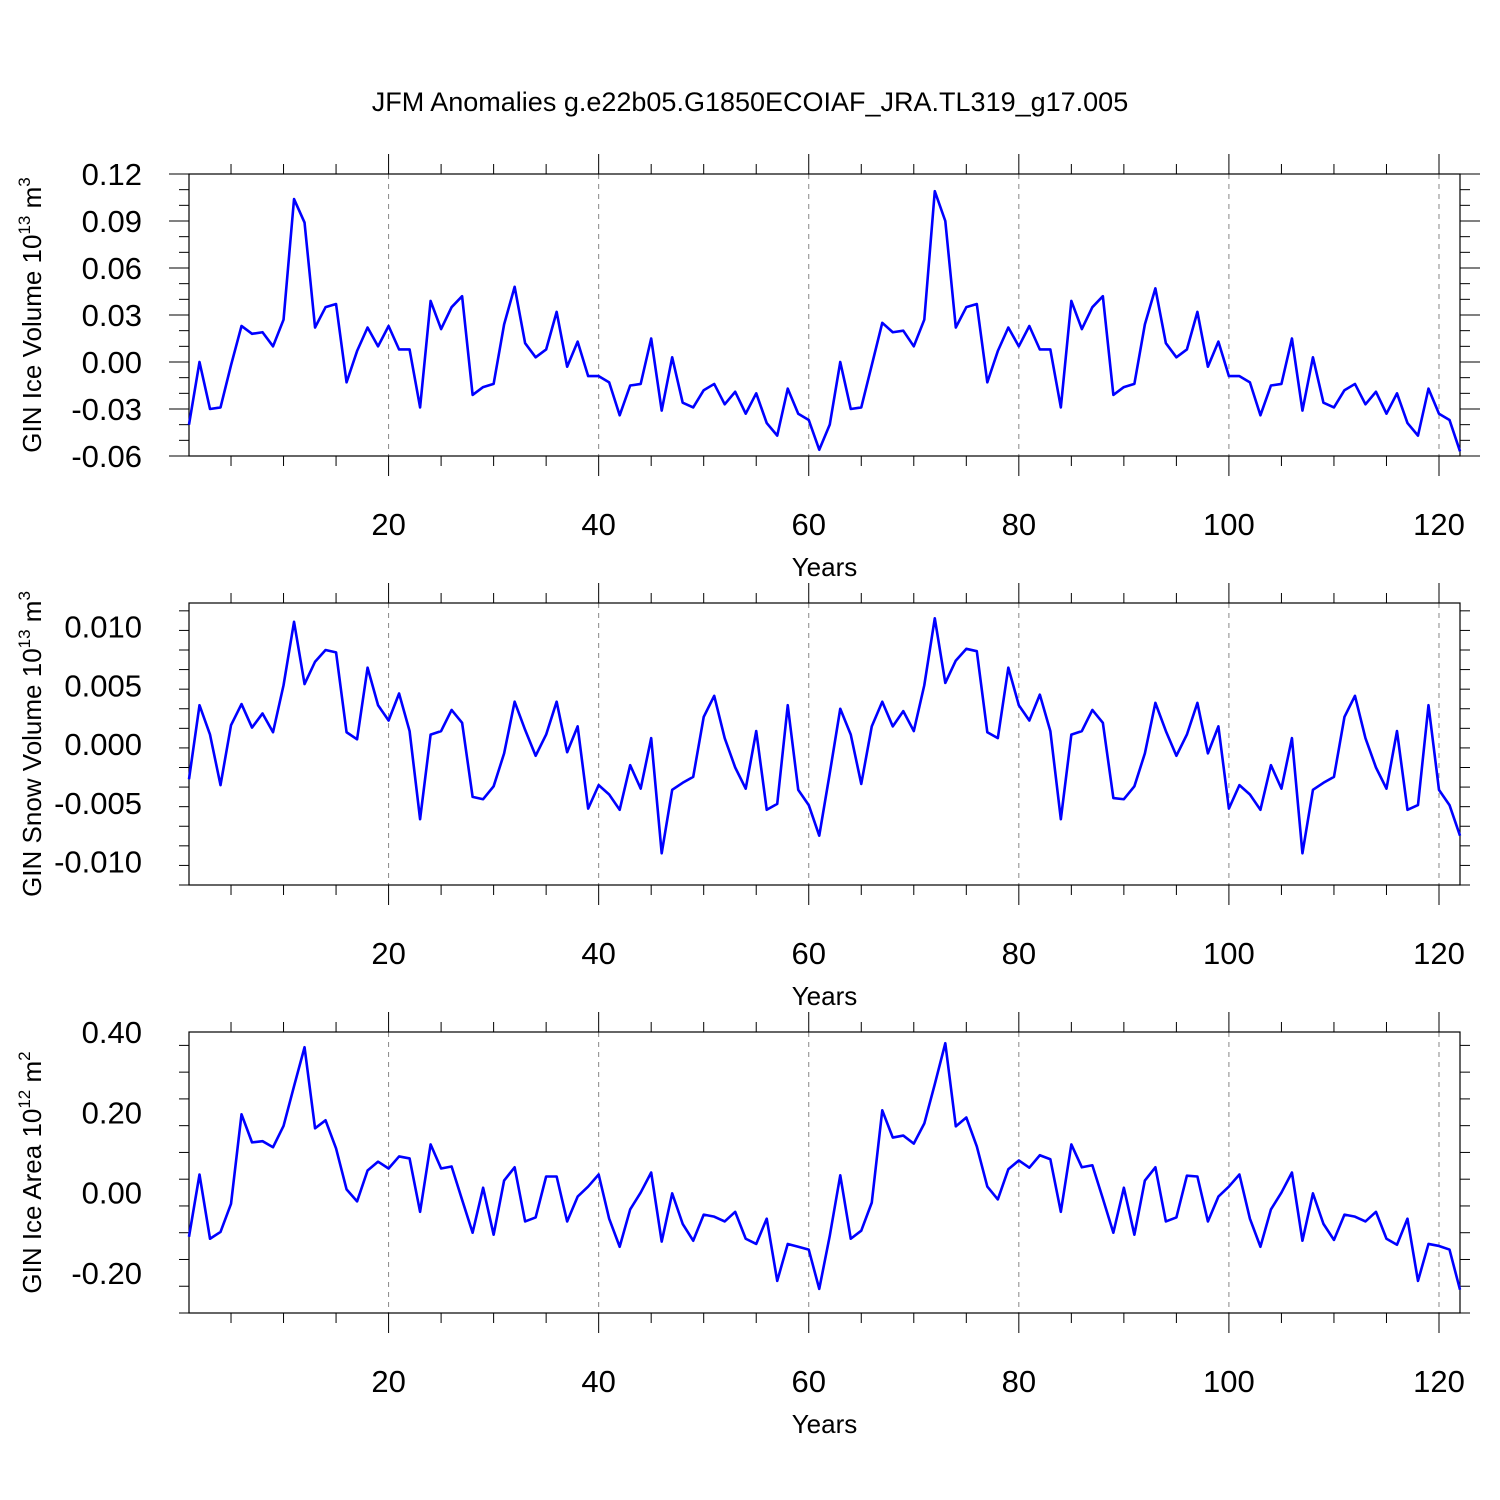 The image size is (1500, 1500). Describe the element at coordinates (112, 1032) in the screenshot. I see `y-tick-label: 0.40` at that location.